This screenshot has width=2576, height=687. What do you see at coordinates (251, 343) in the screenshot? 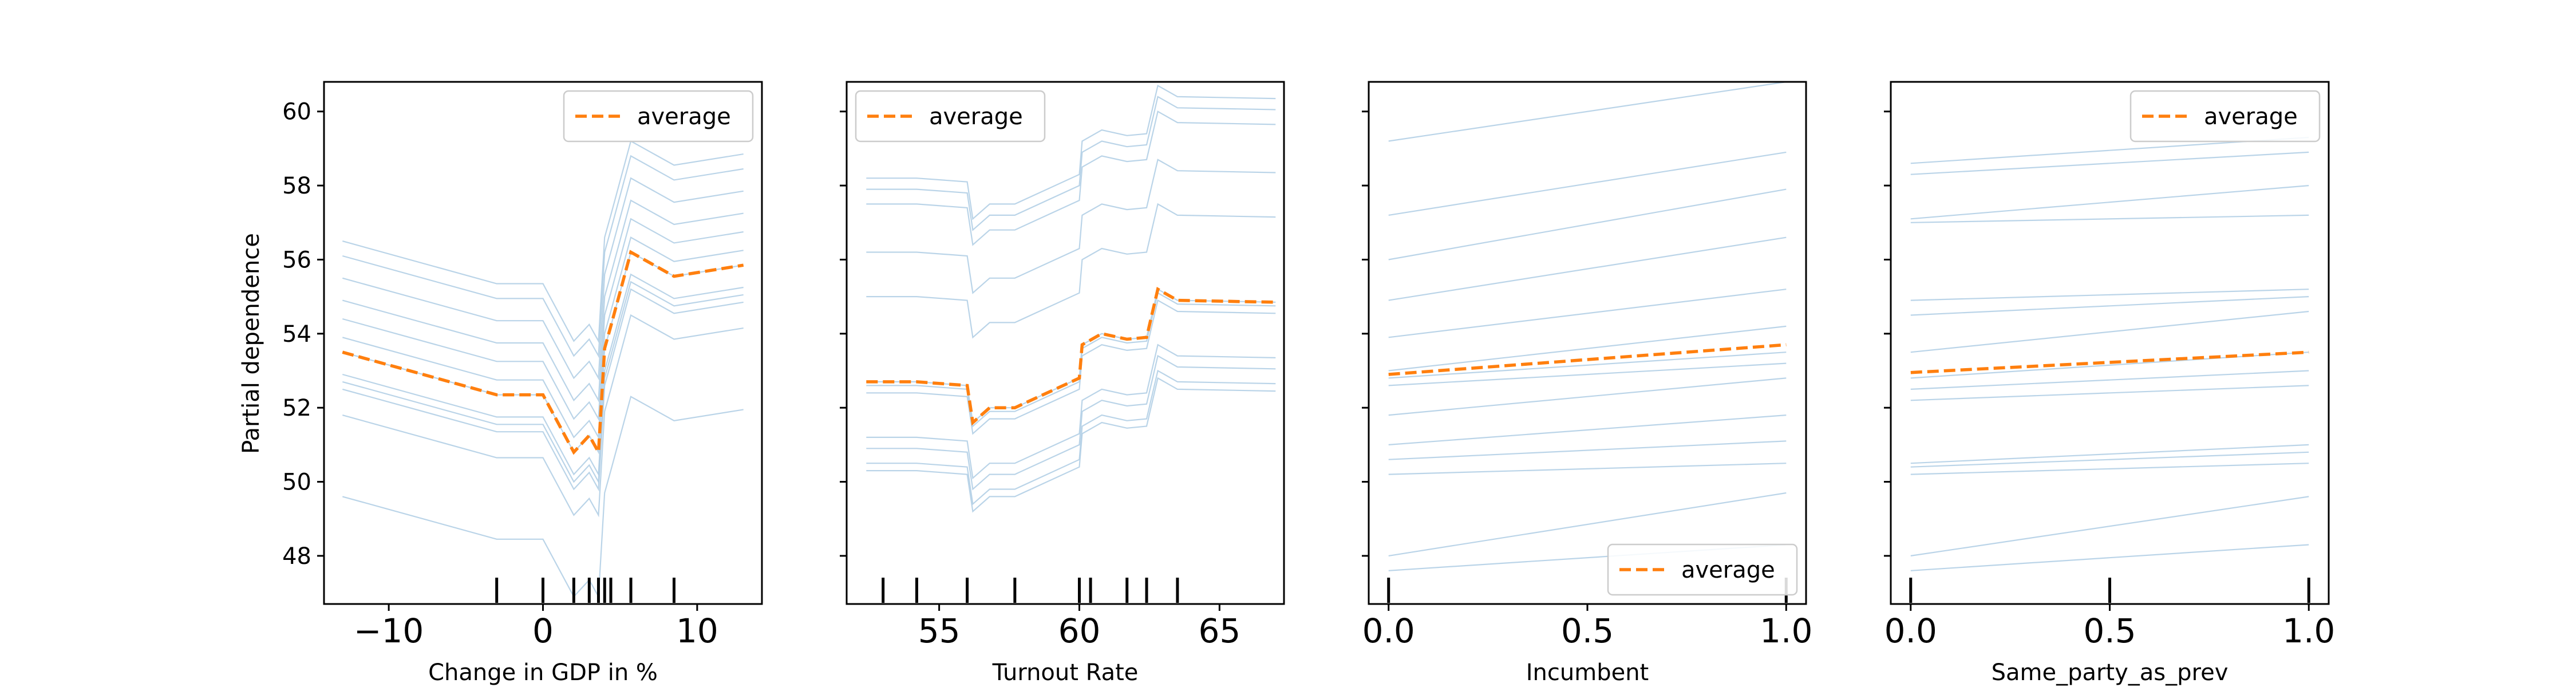
I see `figure-ylabel: Partial dependence` at bounding box center [251, 343].